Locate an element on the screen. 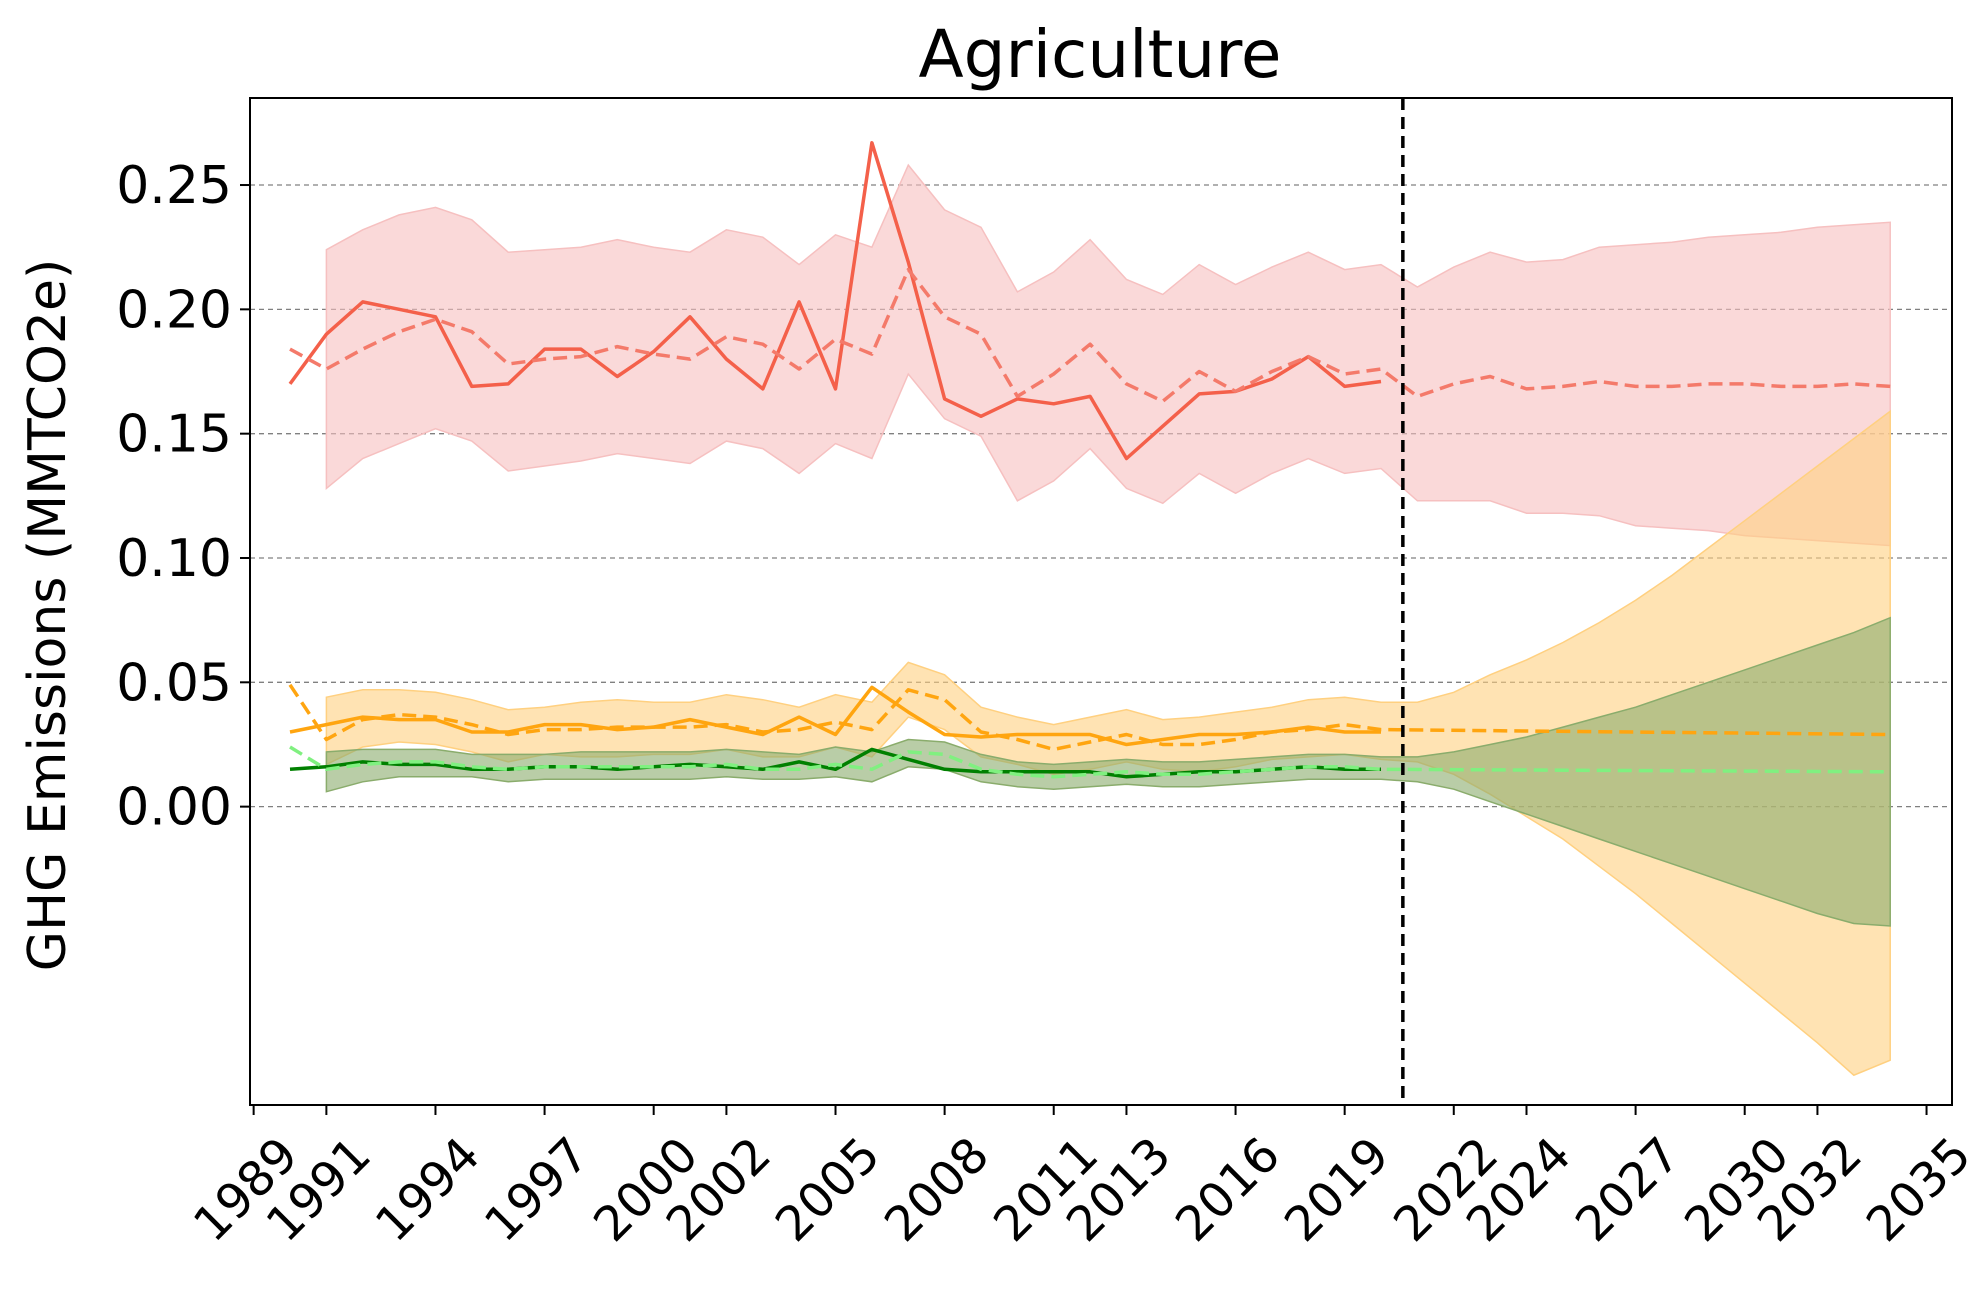  x-tick-label: 2016 is located at coordinates (1228, 1190).